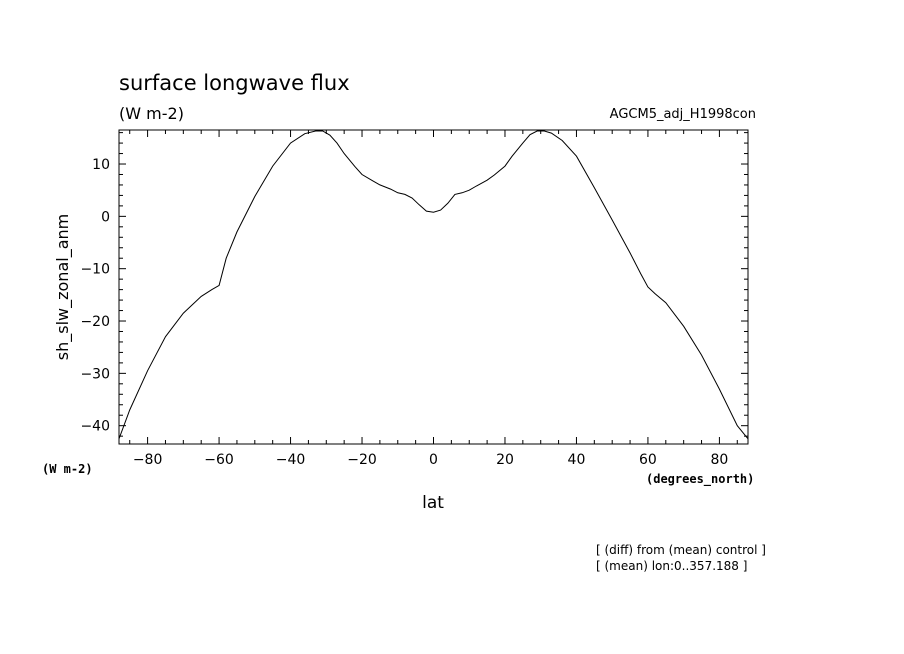 This screenshot has width=904, height=654. What do you see at coordinates (219, 460) in the screenshot?
I see `x-tick-label: −60` at bounding box center [219, 460].